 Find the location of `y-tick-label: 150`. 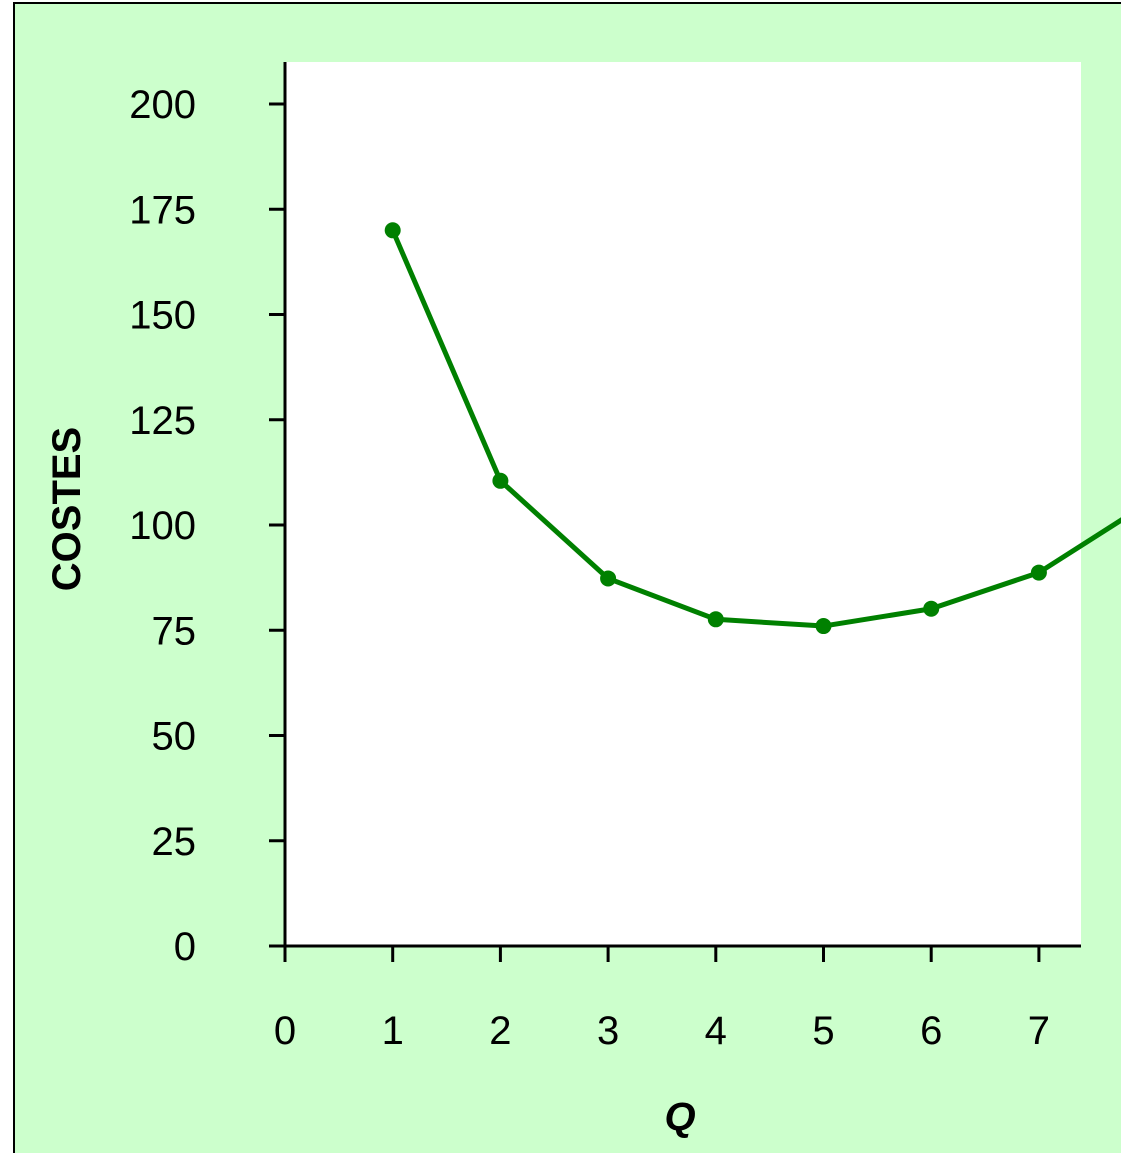

y-tick-label: 150 is located at coordinates (162, 316).